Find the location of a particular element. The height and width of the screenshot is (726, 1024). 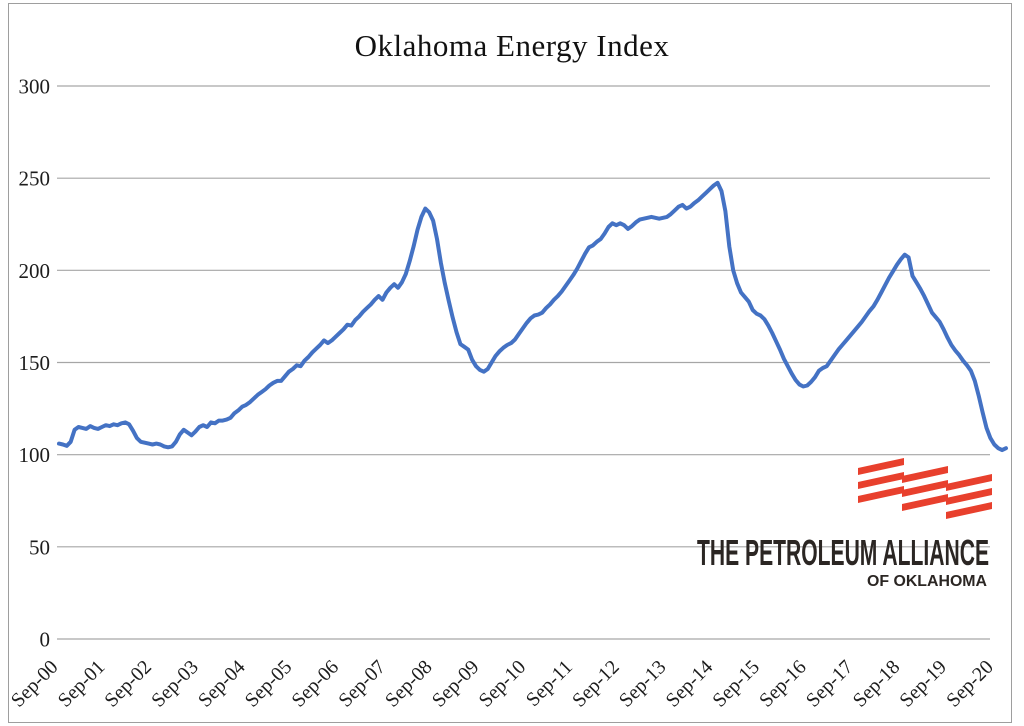

x-tick-label-Sep-14: Sep-14 is located at coordinates (690, 684).